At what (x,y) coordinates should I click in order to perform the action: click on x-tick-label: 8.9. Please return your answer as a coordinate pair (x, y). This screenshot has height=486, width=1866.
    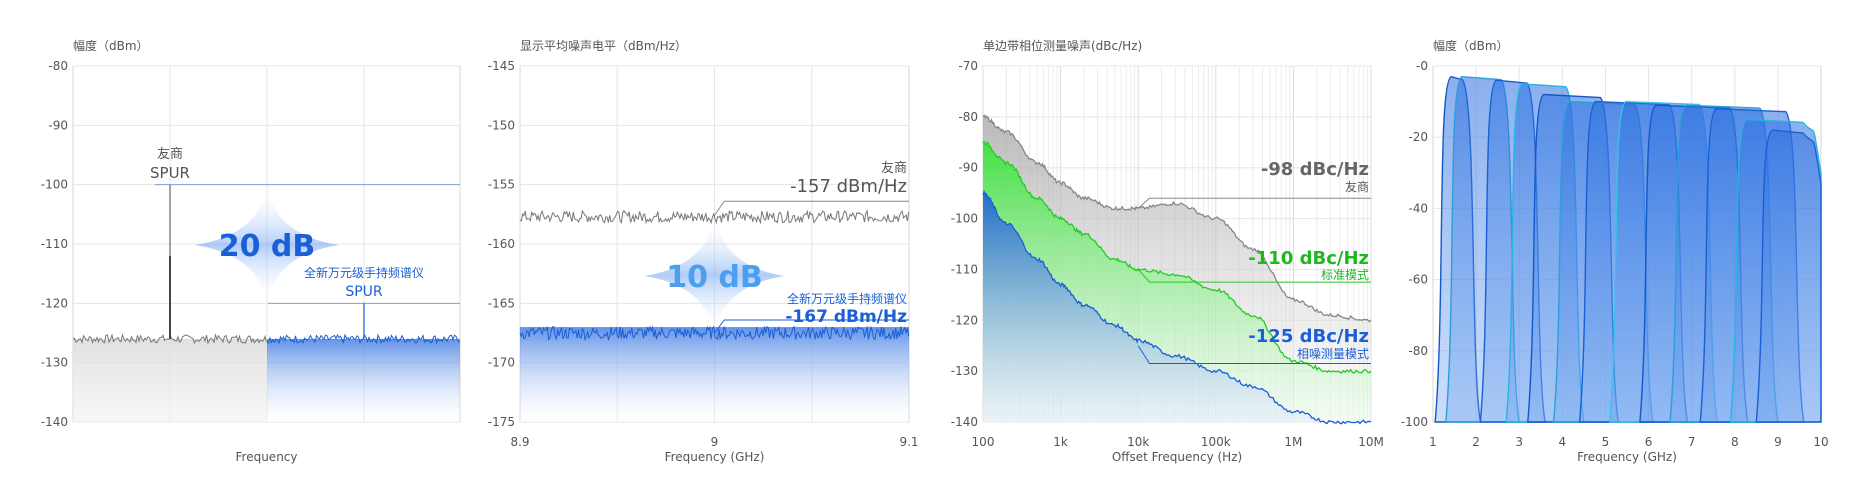
    Looking at the image, I should click on (519, 442).